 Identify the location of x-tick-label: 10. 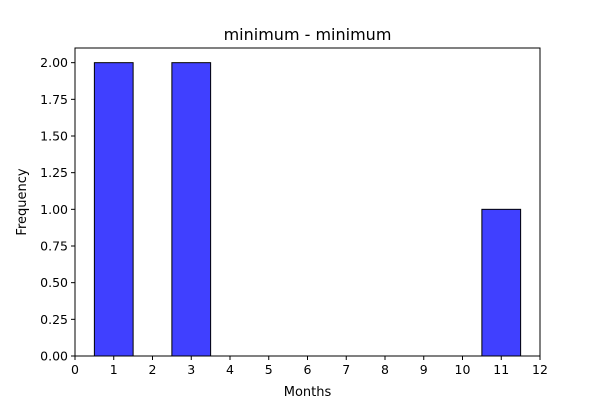
(463, 369).